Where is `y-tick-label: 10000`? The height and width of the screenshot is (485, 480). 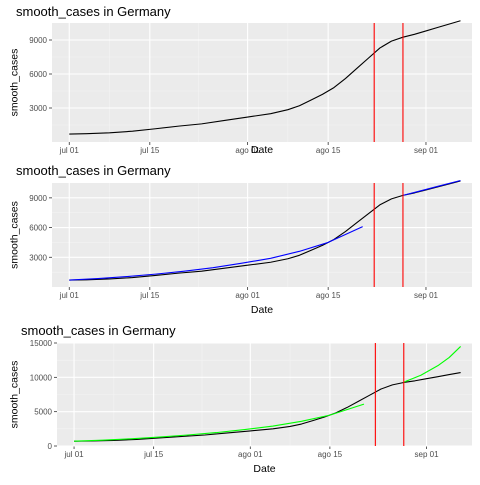 y-tick-label: 10000 is located at coordinates (41, 377).